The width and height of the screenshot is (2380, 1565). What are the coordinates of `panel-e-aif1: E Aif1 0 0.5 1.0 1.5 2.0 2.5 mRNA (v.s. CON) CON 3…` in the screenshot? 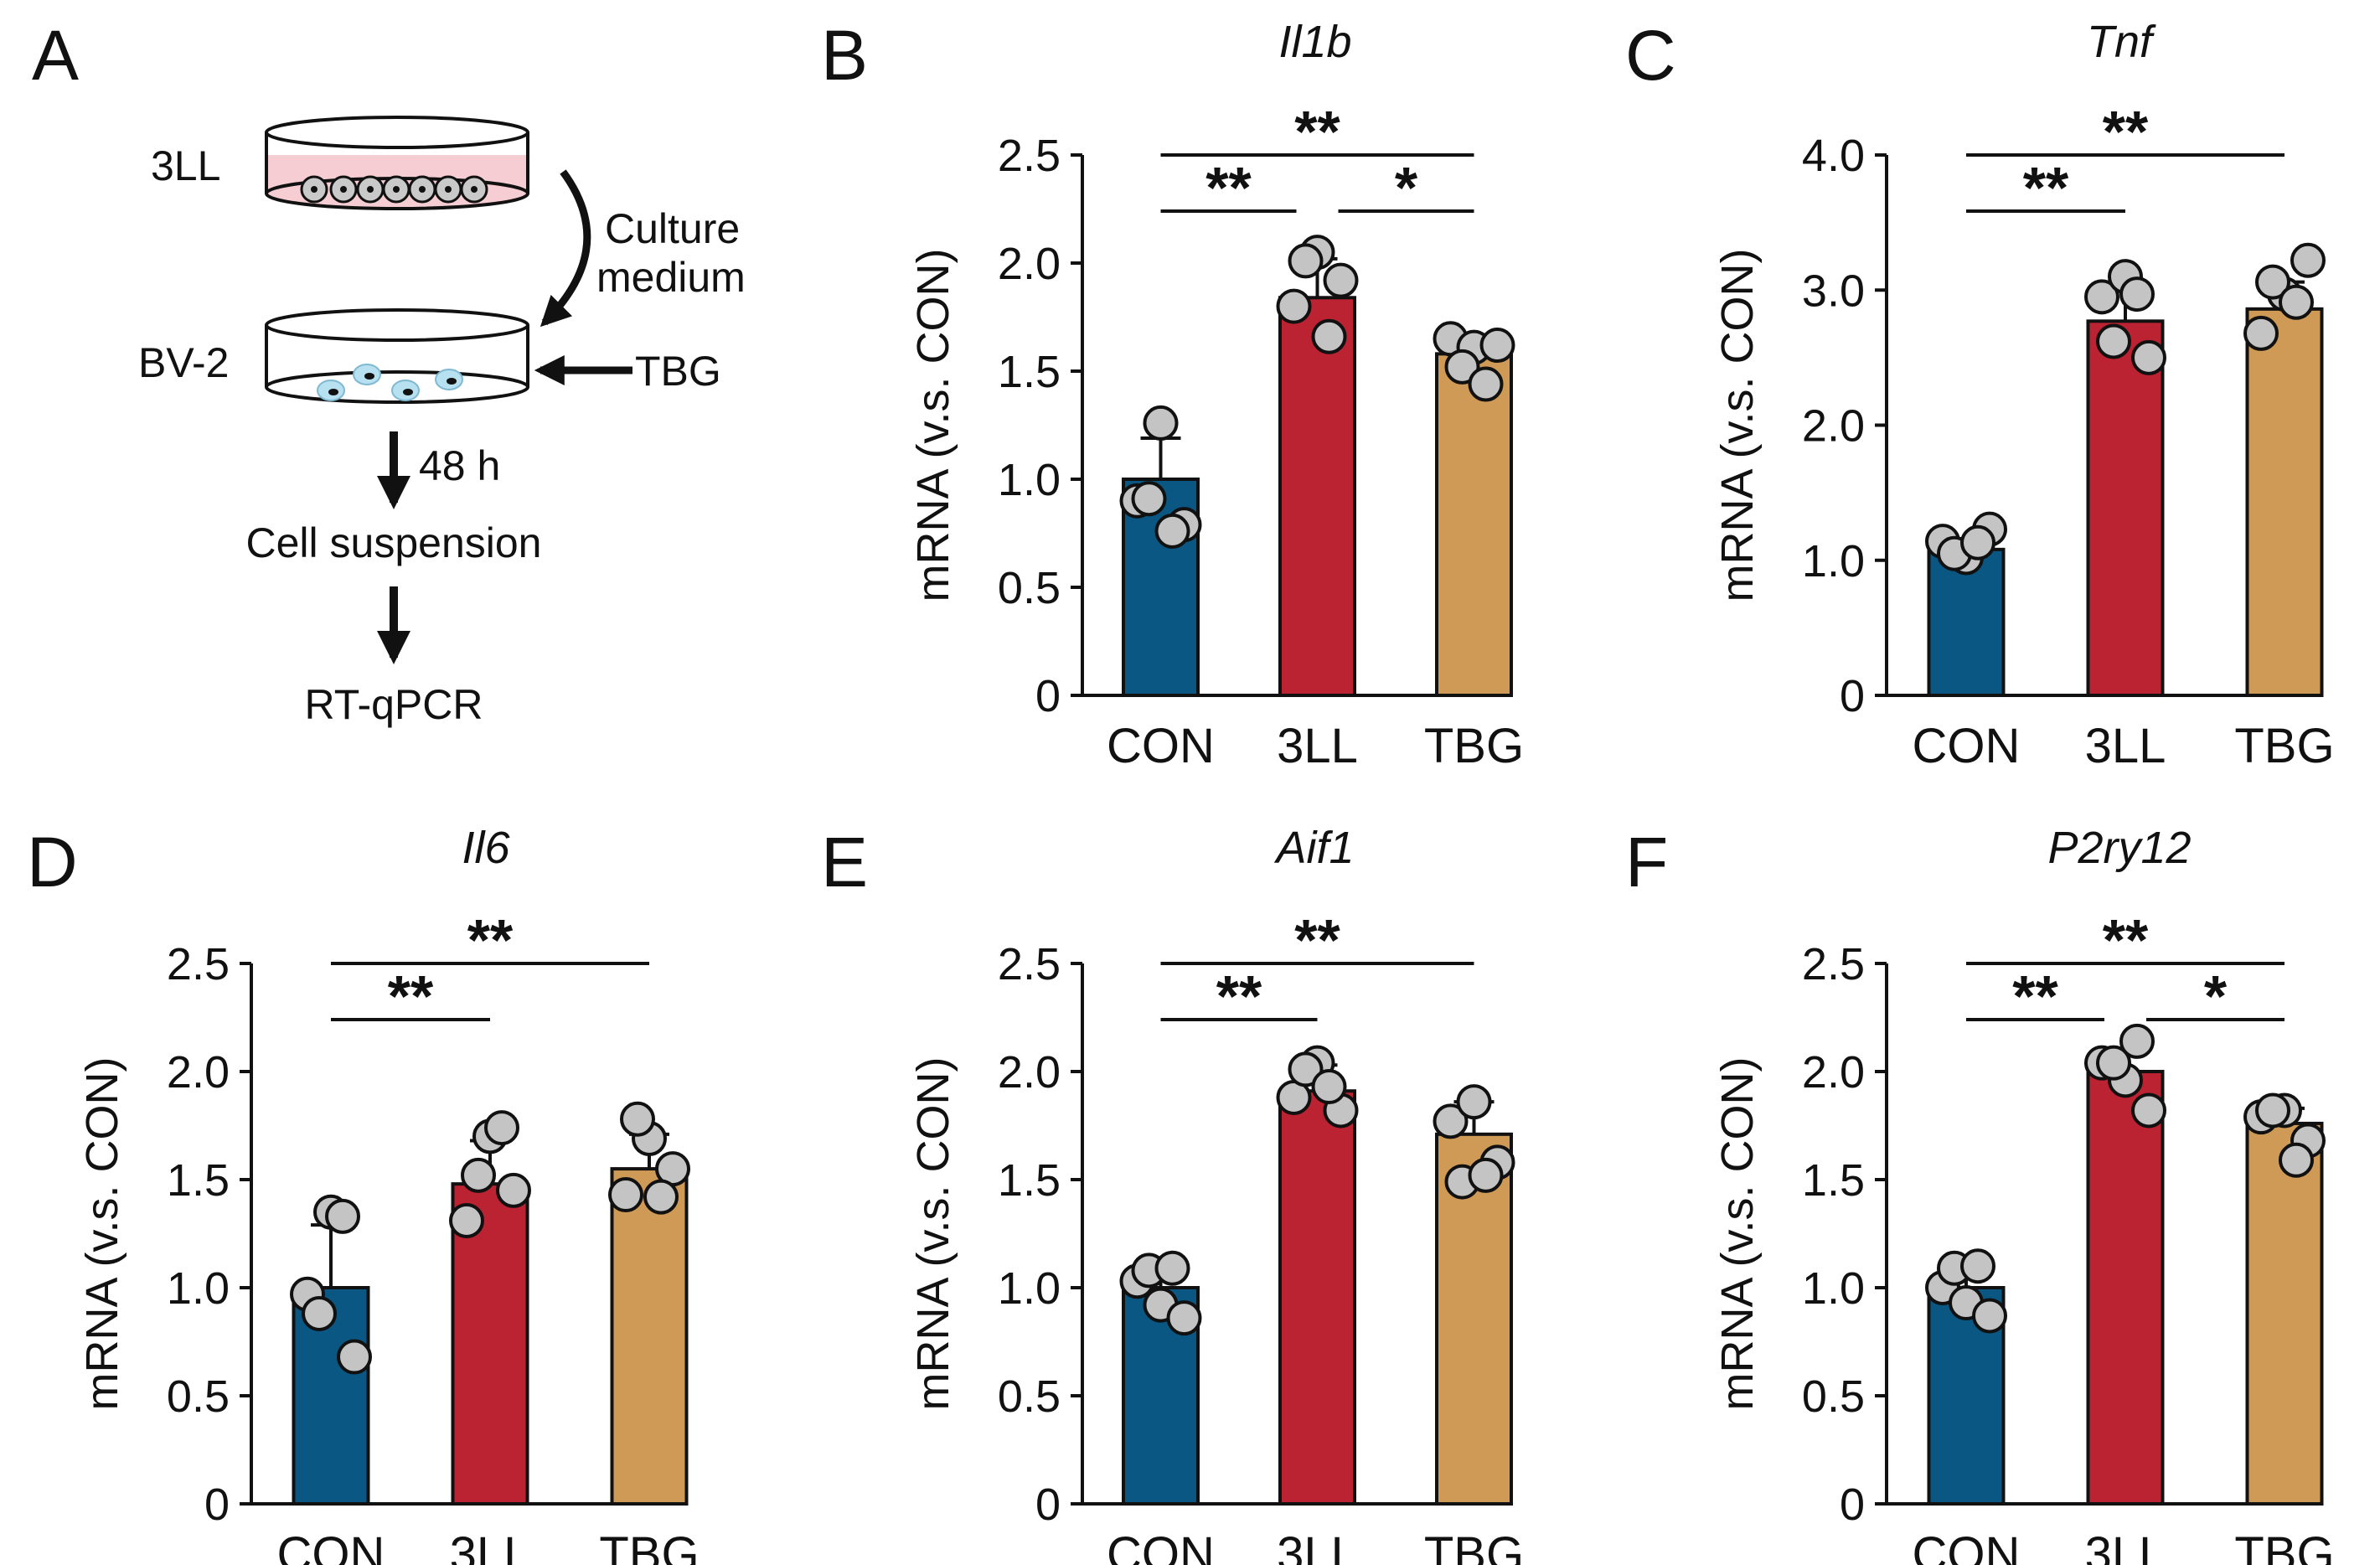 It's located at (1172, 1194).